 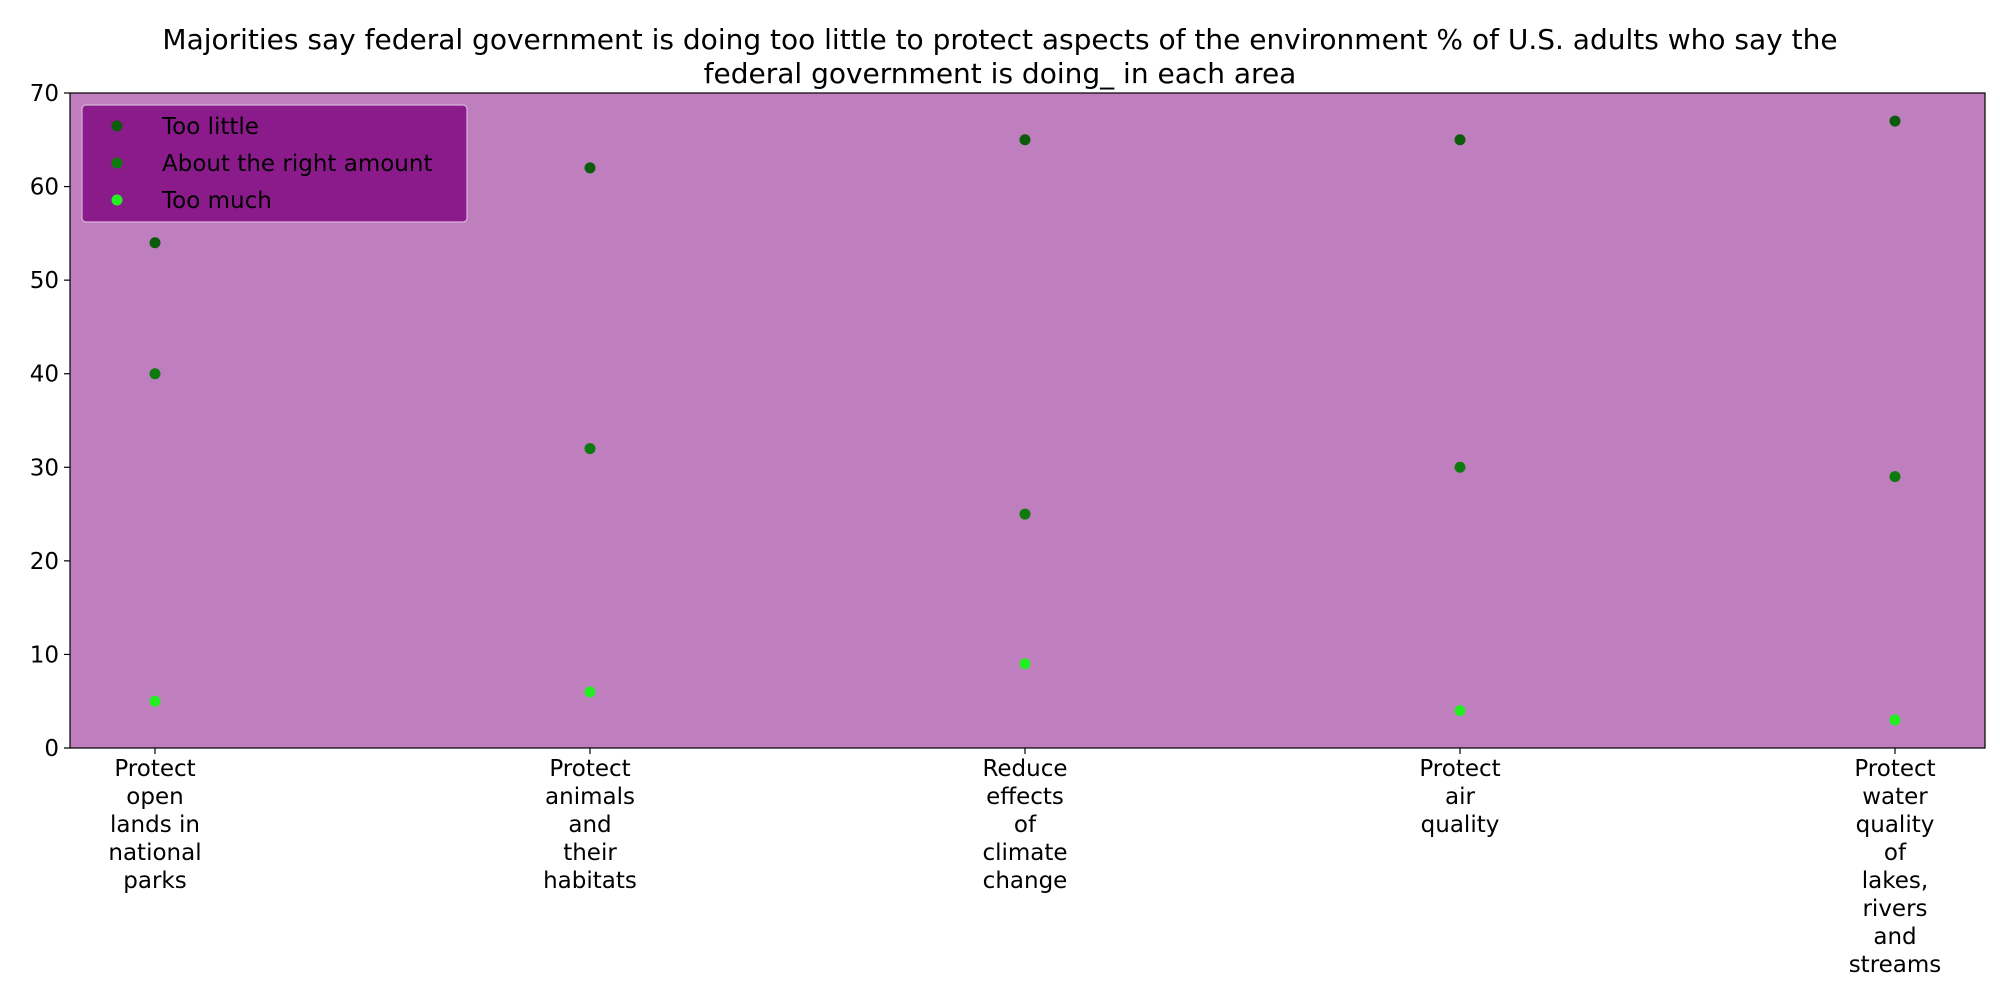 I want to click on x-tick-label-line: habitats, so click(x=590, y=881).